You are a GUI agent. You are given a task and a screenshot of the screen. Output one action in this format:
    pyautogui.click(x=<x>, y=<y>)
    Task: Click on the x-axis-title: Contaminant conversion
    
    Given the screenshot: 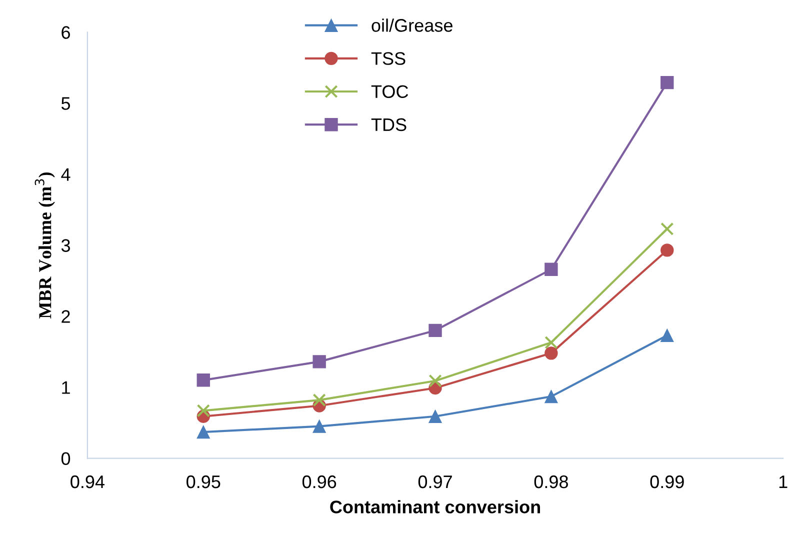 What is the action you would take?
    pyautogui.click(x=435, y=507)
    